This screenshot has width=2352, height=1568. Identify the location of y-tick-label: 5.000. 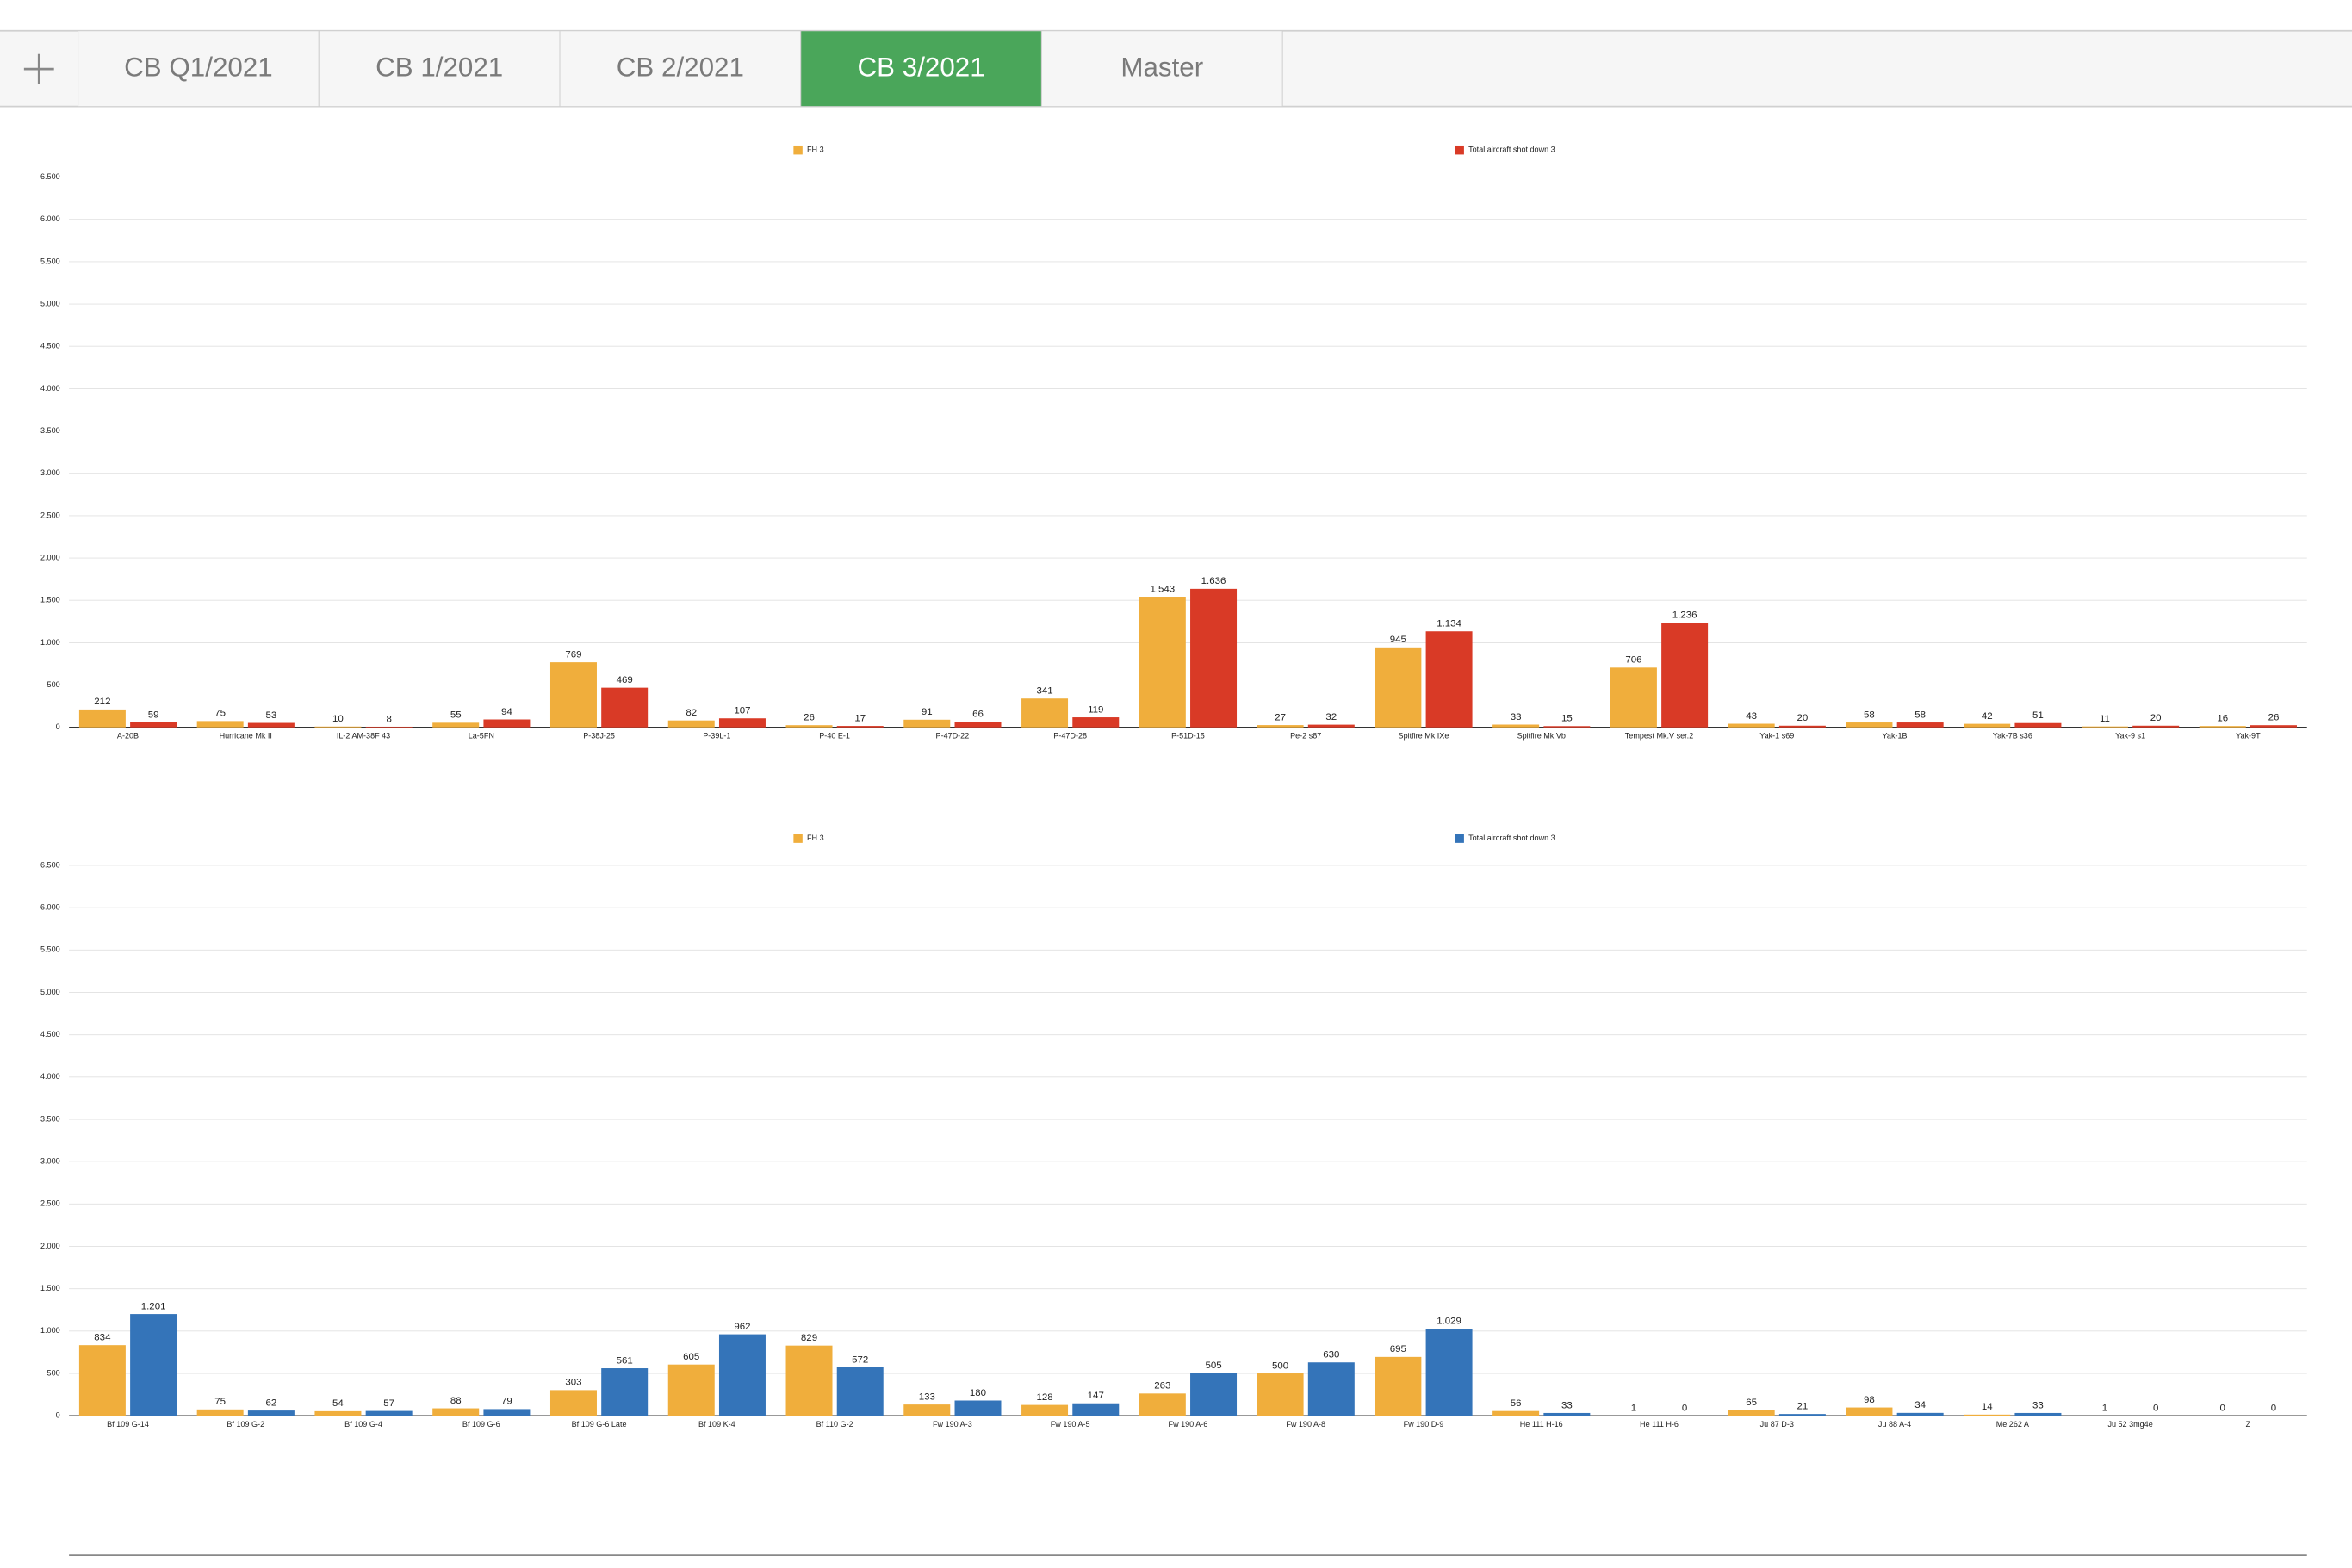
(50, 992).